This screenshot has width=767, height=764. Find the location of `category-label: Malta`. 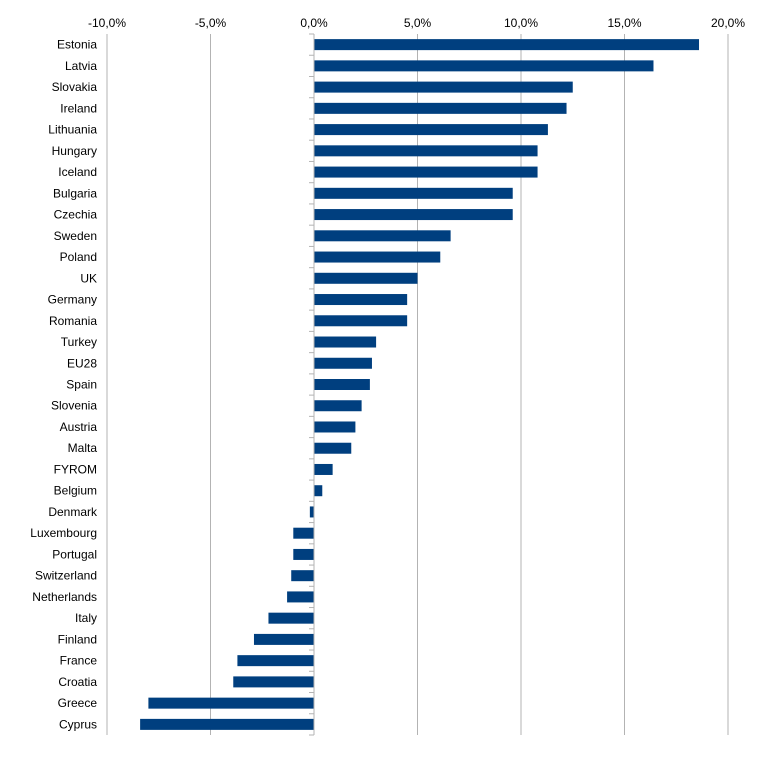

category-label: Malta is located at coordinates (83, 448).